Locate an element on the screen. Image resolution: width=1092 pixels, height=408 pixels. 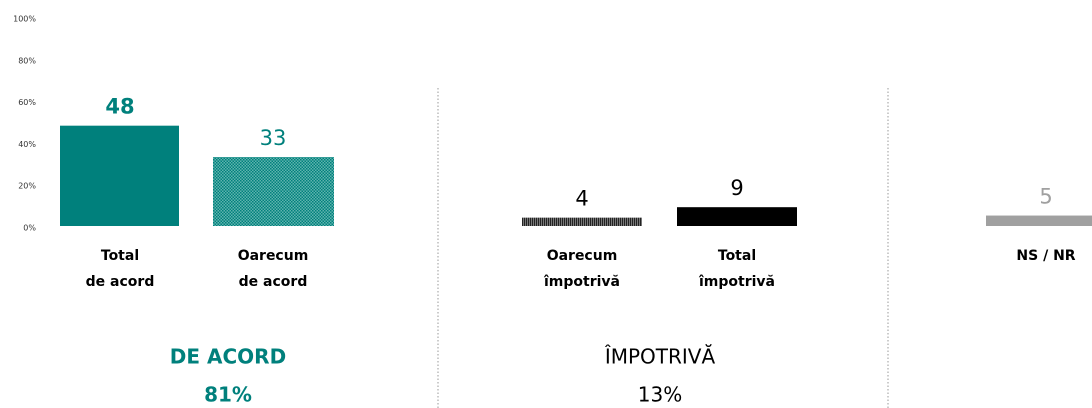
value-label: 48 is located at coordinates (119, 107).